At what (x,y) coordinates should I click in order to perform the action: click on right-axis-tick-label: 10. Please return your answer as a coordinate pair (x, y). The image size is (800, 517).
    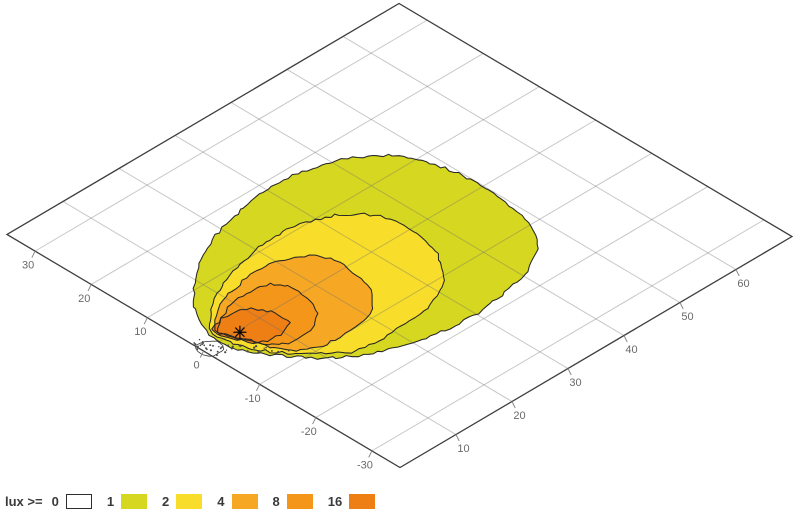
    Looking at the image, I should click on (463, 449).